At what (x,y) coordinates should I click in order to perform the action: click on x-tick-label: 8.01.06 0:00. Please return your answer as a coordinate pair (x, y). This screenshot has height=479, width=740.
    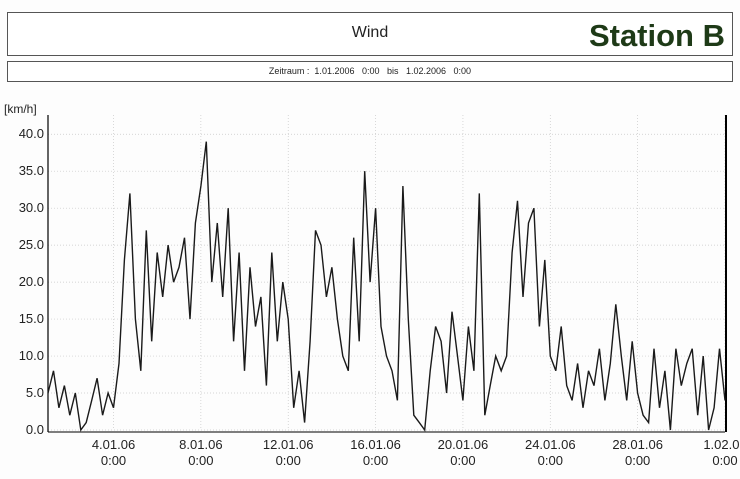
    Looking at the image, I should click on (201, 452).